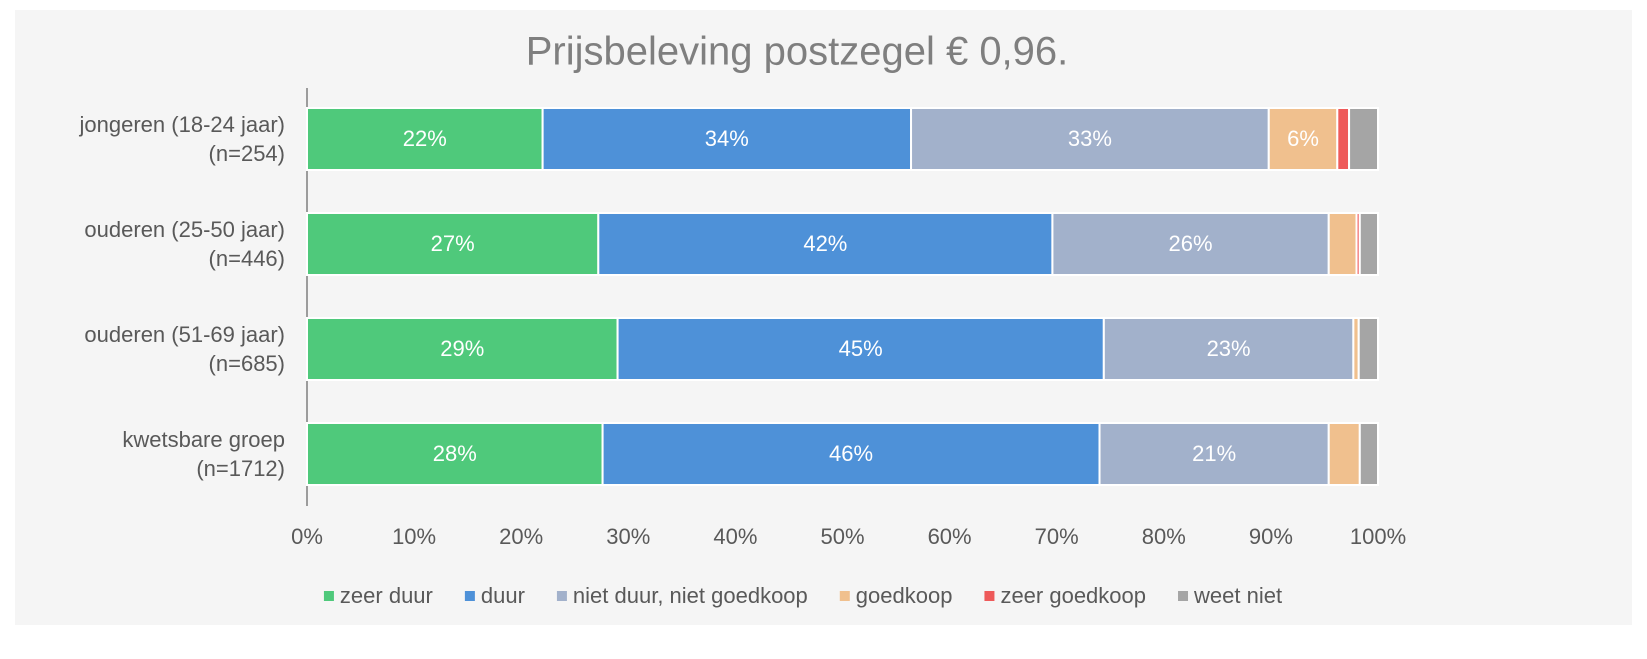  I want to click on x-tick-label: 10%, so click(414, 536).